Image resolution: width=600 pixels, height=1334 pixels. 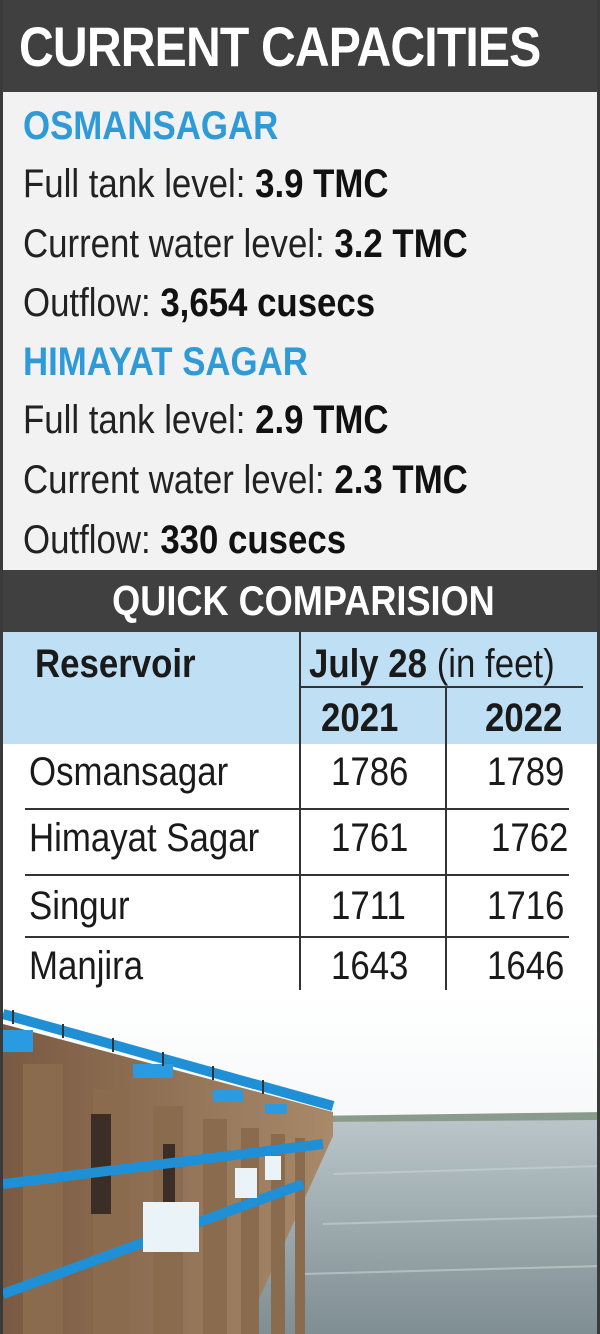 What do you see at coordinates (526, 772) in the screenshot?
I see `row-value-2022: 1789` at bounding box center [526, 772].